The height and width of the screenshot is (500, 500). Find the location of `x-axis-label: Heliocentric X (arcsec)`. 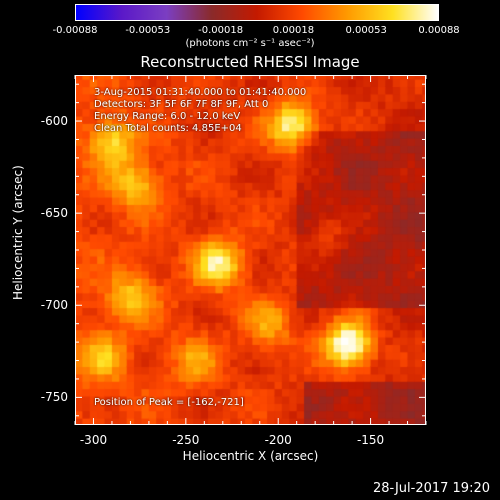

x-axis-label: Heliocentric X (arcsec) is located at coordinates (250, 456).